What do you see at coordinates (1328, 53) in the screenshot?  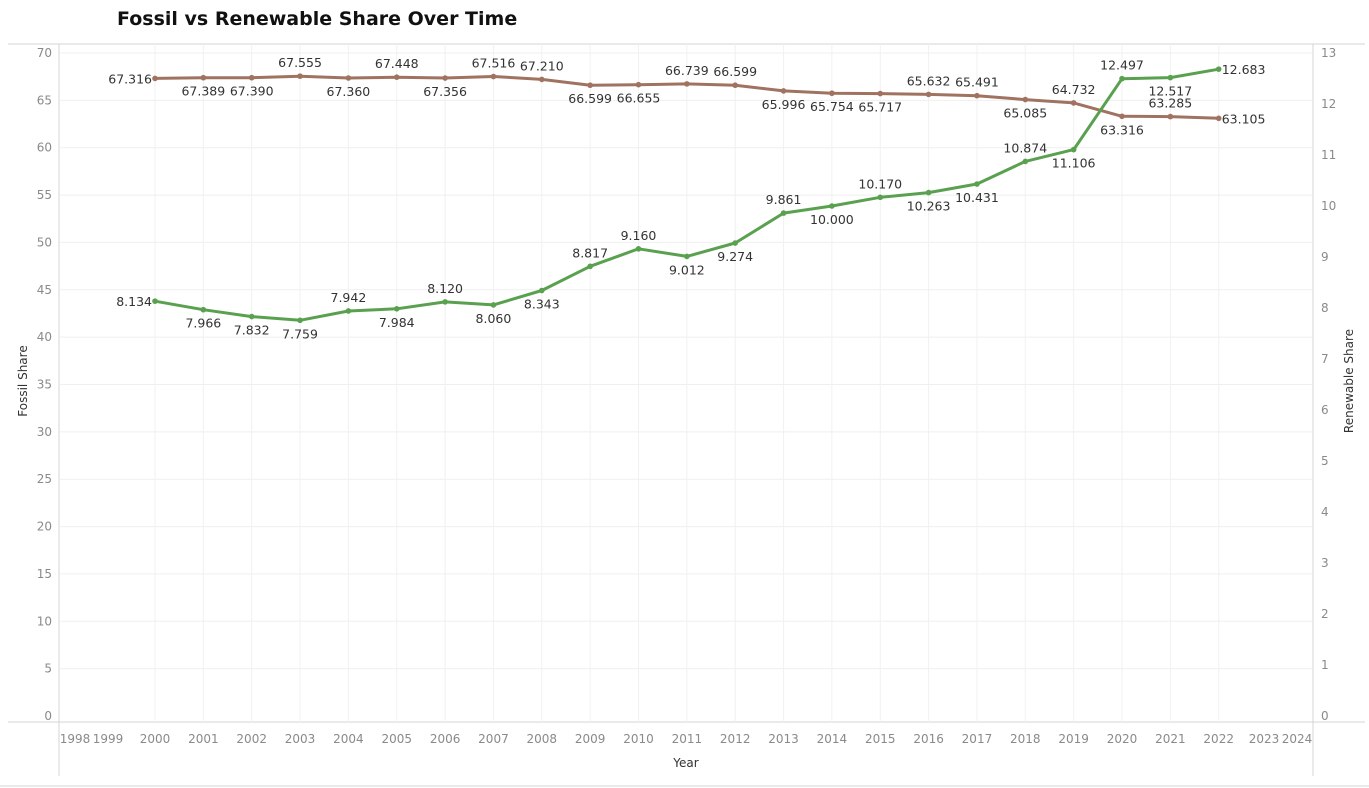 I see `y2-tick-label: 13` at bounding box center [1328, 53].